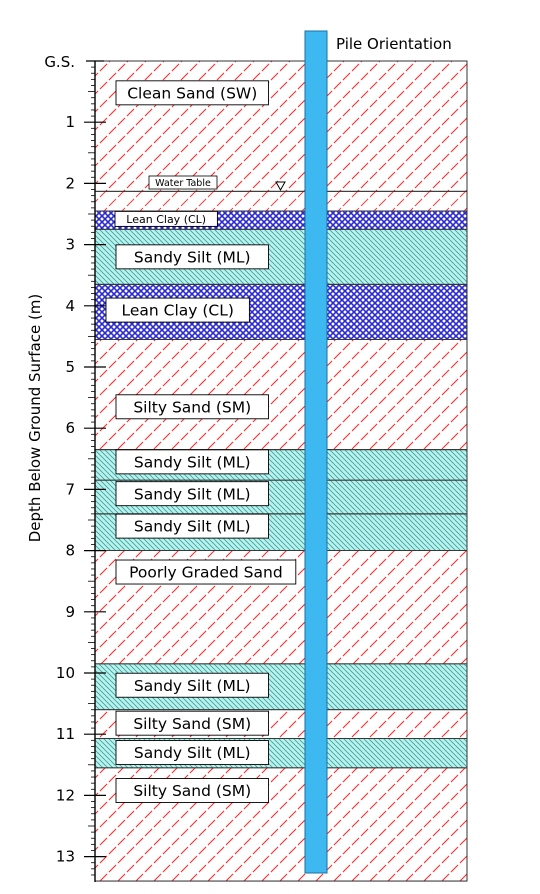  I want to click on water-table-label: Water Table, so click(183, 183).